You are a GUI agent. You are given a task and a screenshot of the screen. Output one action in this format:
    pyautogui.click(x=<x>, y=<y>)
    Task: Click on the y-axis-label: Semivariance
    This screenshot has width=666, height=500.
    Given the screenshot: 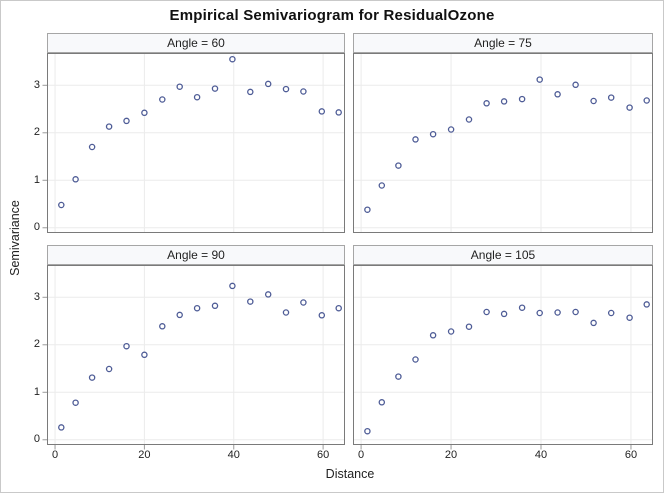 What is the action you would take?
    pyautogui.click(x=15, y=238)
    